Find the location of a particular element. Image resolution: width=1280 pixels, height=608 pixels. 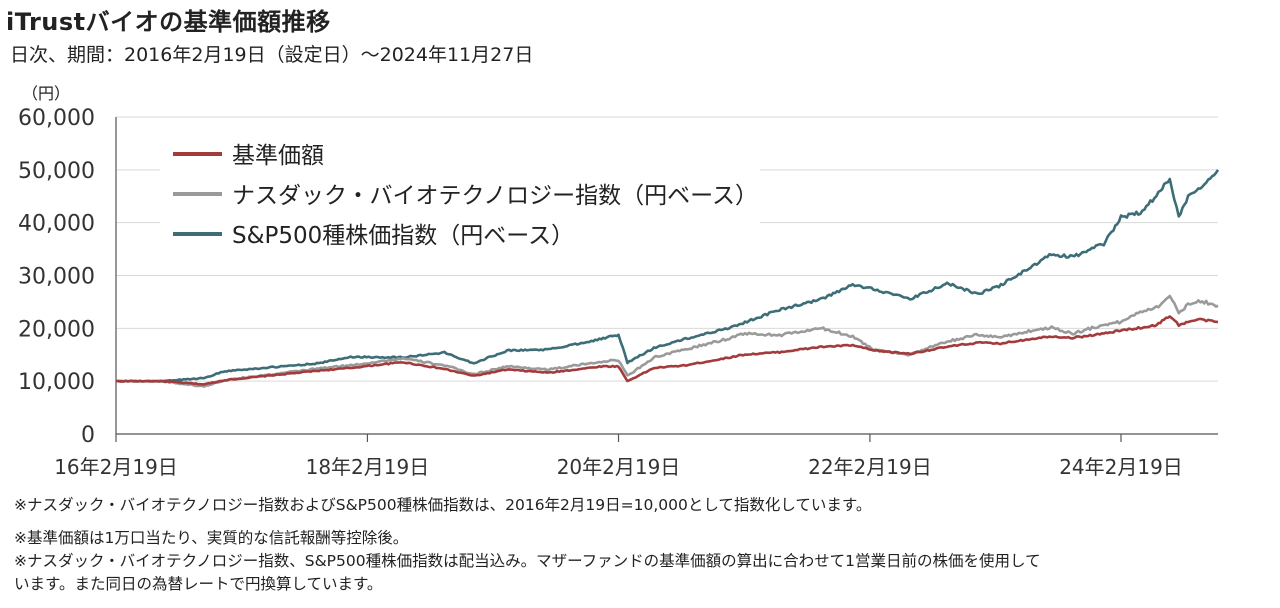

chart-subtitle: 日次、期間：2016年2月19日（設定日）～2024年11月27日 is located at coordinates (272, 55).